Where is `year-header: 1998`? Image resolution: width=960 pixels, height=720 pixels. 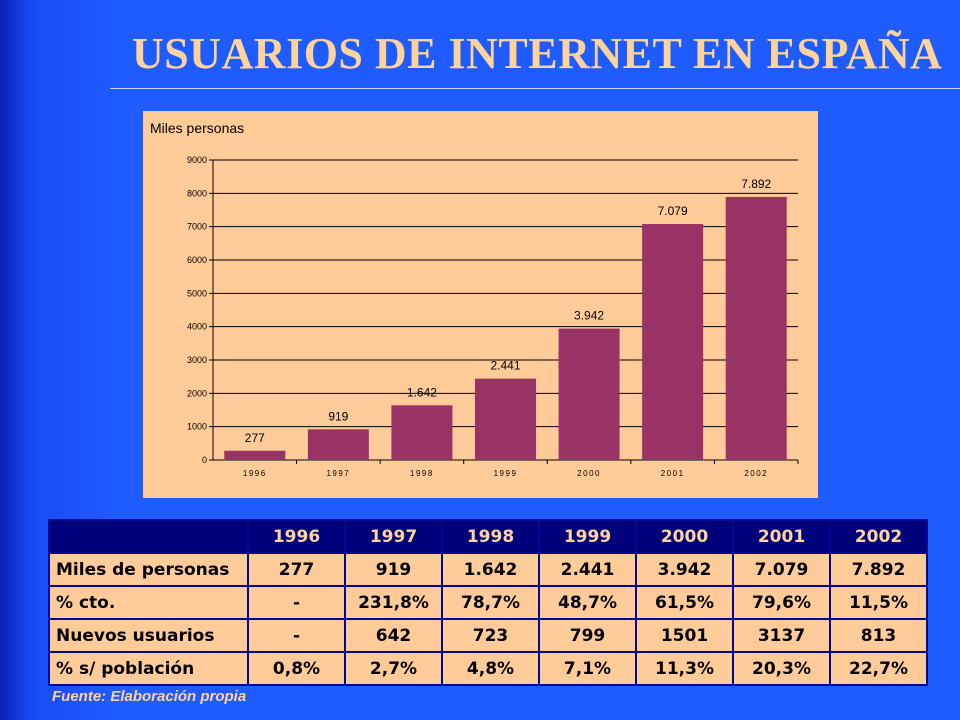
year-header: 1998 is located at coordinates (490, 536).